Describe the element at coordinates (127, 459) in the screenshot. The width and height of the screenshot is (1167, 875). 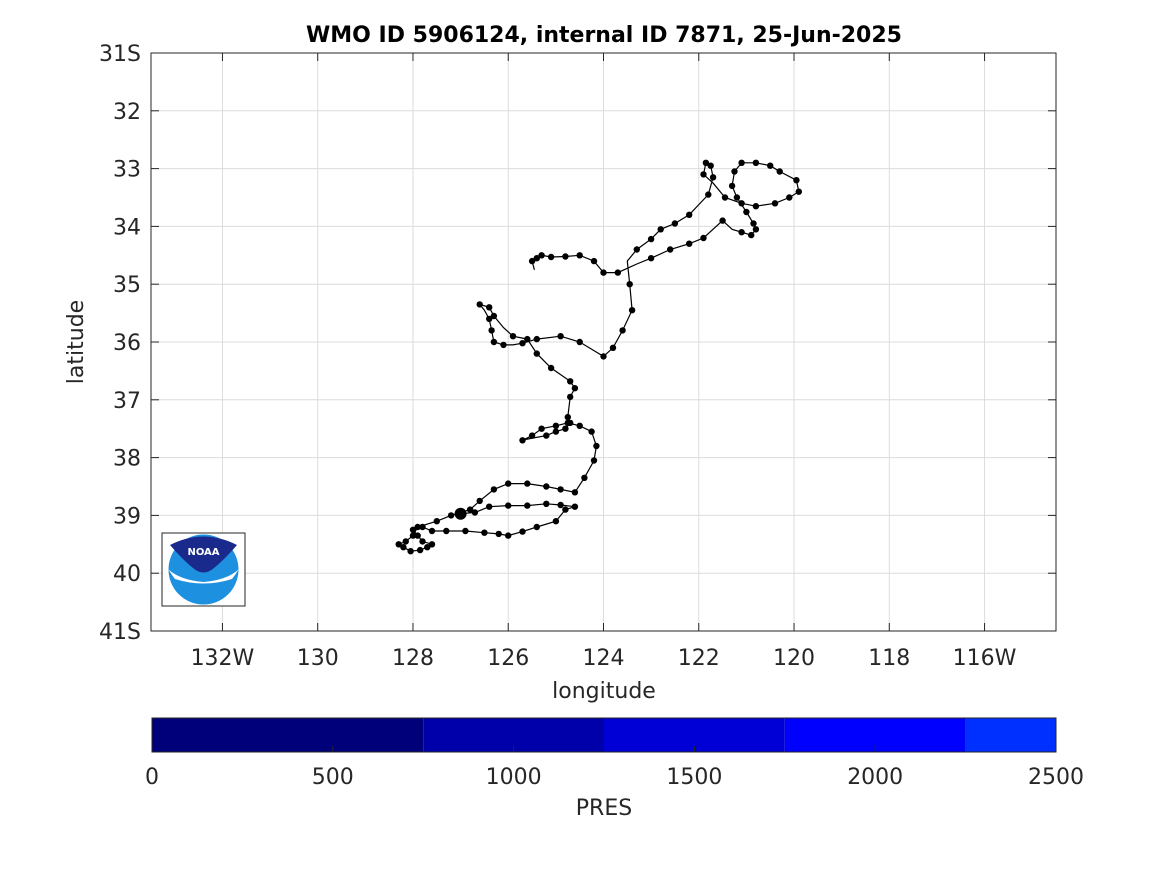
I see `y-tick-label: 38` at that location.